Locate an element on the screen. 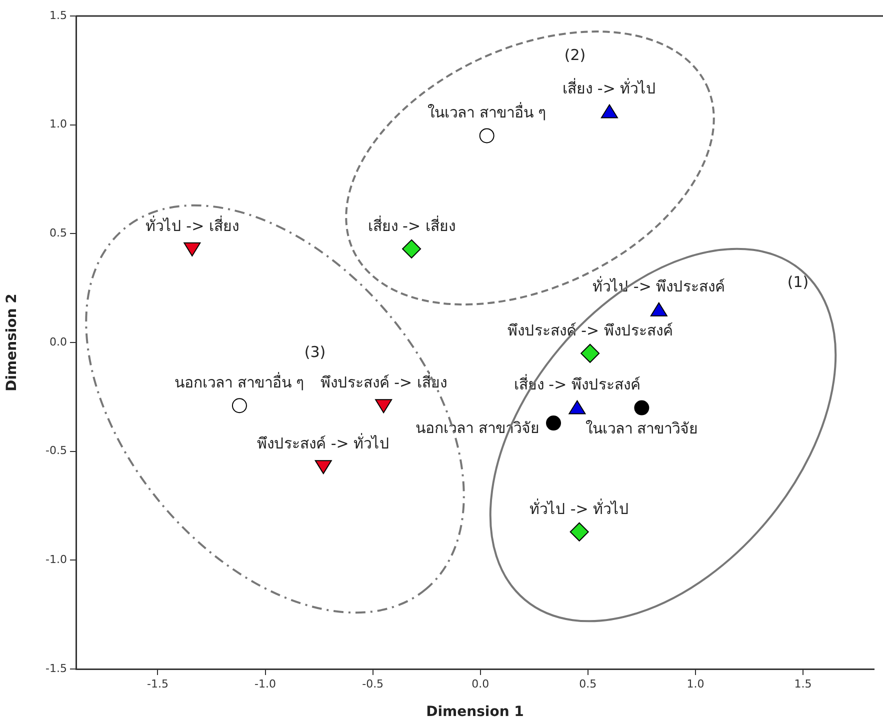 This screenshot has height=725, width=883. annotation: ทั่วไป -> เสี่ยง is located at coordinates (192, 224).